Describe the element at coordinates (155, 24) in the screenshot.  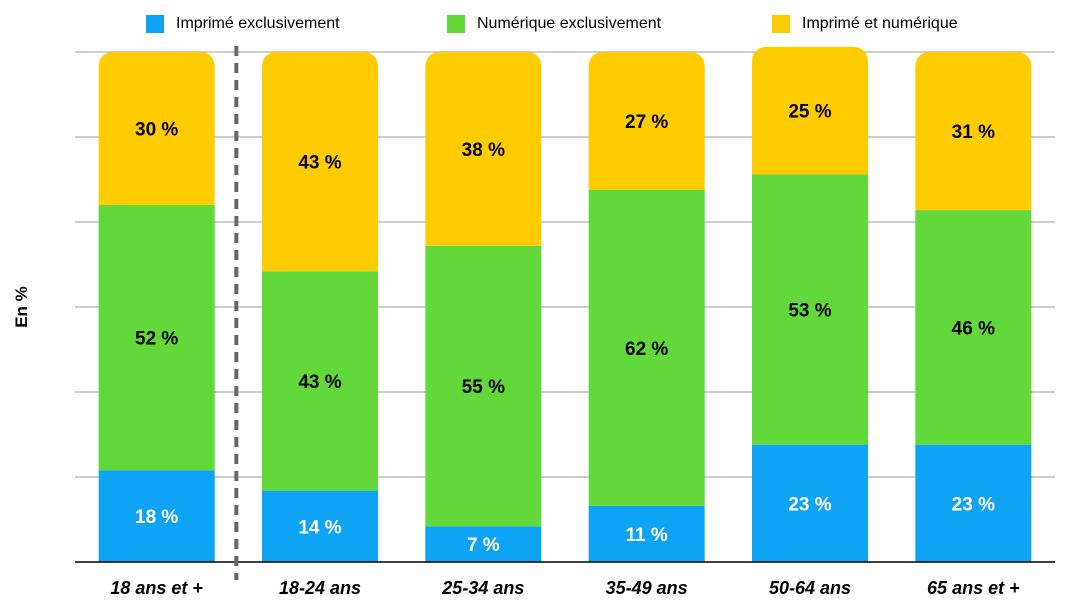
I see `legend-swatch-imprime` at that location.